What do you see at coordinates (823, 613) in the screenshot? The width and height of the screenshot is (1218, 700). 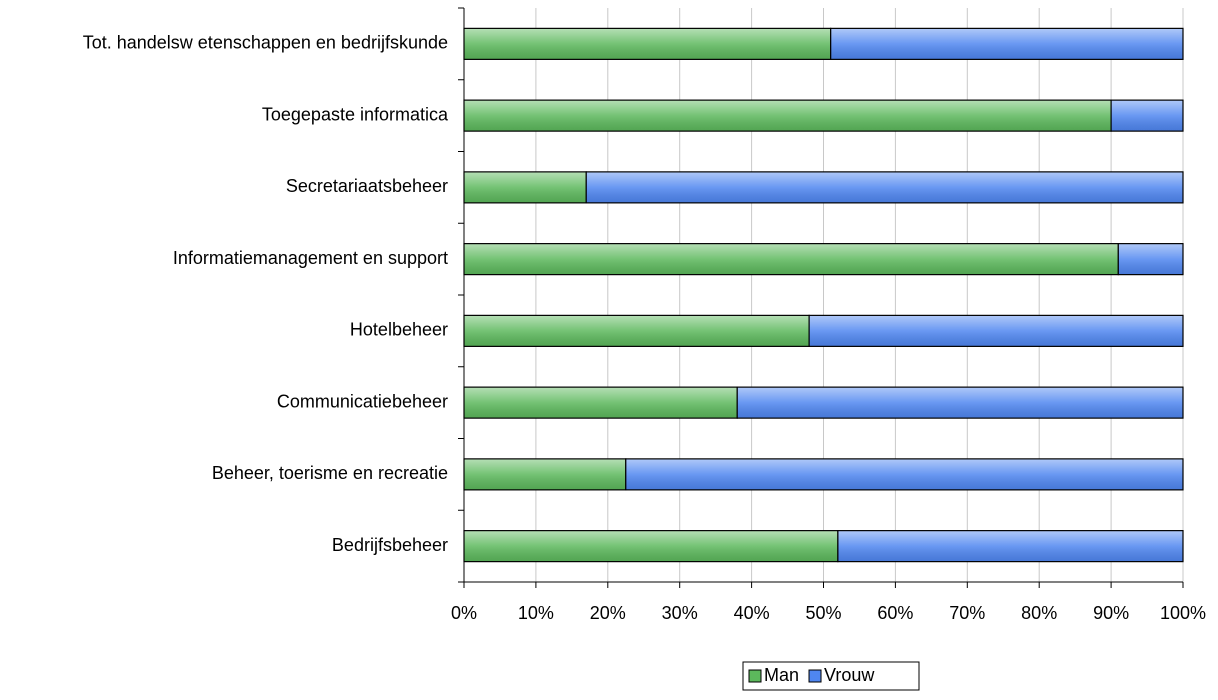 I see `x-tick-label: 50%` at bounding box center [823, 613].